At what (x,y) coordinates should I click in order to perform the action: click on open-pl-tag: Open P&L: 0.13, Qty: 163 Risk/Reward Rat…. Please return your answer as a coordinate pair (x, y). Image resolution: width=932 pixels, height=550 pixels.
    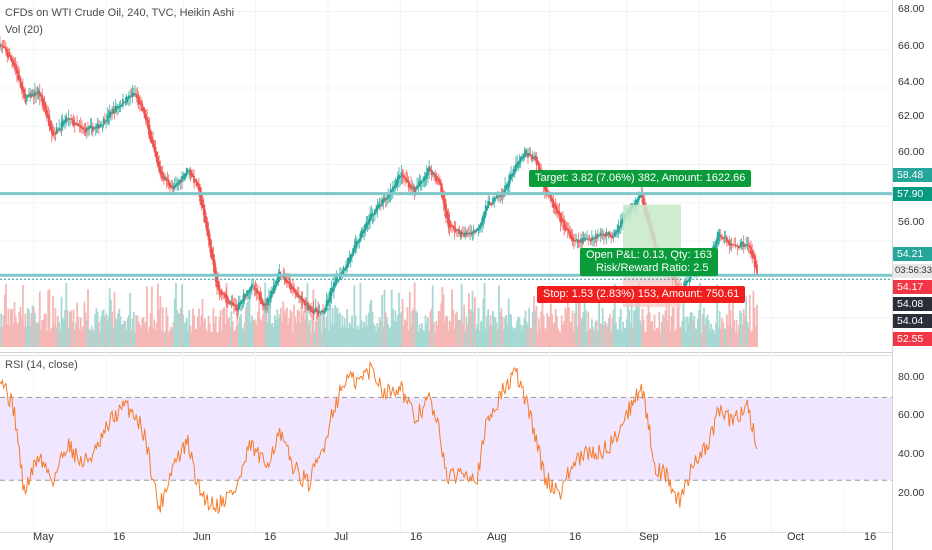
    Looking at the image, I should click on (649, 262).